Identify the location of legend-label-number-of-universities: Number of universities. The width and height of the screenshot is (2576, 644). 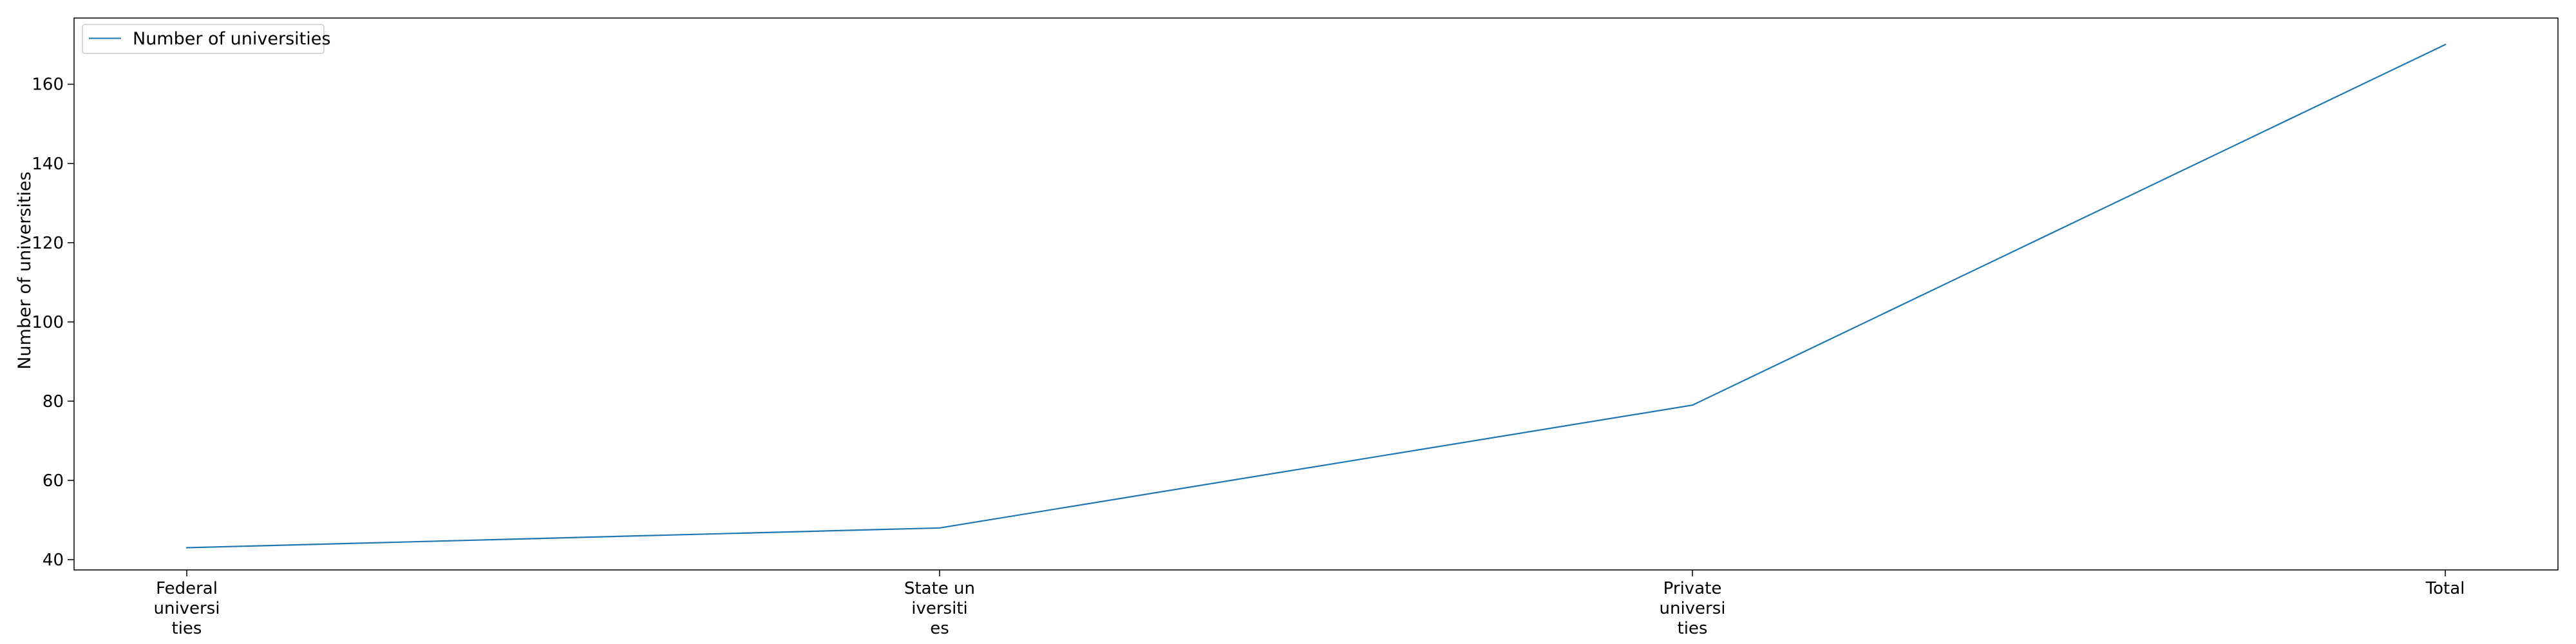
(232, 39).